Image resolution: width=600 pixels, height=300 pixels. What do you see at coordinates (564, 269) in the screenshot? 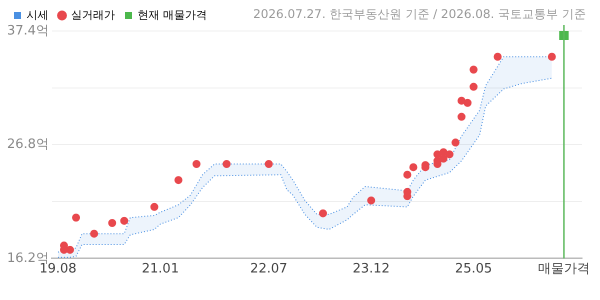
I see `x-tick-label: 매물가격` at bounding box center [564, 269].